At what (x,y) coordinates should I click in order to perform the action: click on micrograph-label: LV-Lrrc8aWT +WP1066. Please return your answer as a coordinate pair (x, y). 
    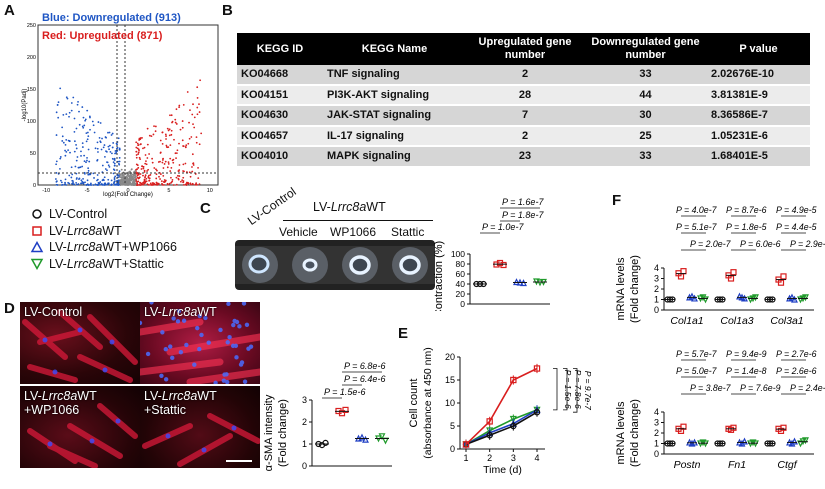
    Looking at the image, I should click on (60, 403).